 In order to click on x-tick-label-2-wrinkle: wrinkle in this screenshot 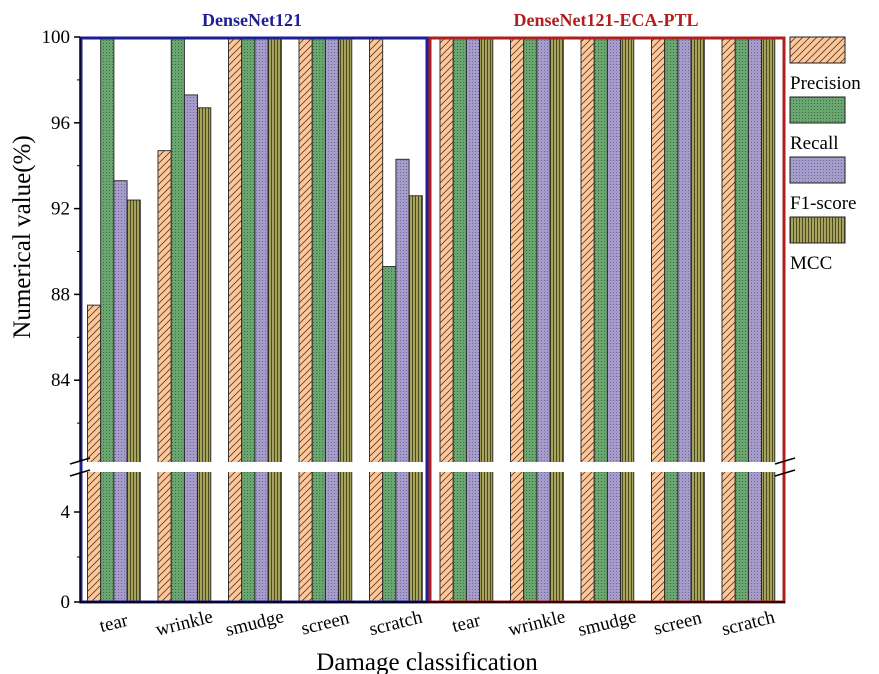, I will do `click(536, 623)`.